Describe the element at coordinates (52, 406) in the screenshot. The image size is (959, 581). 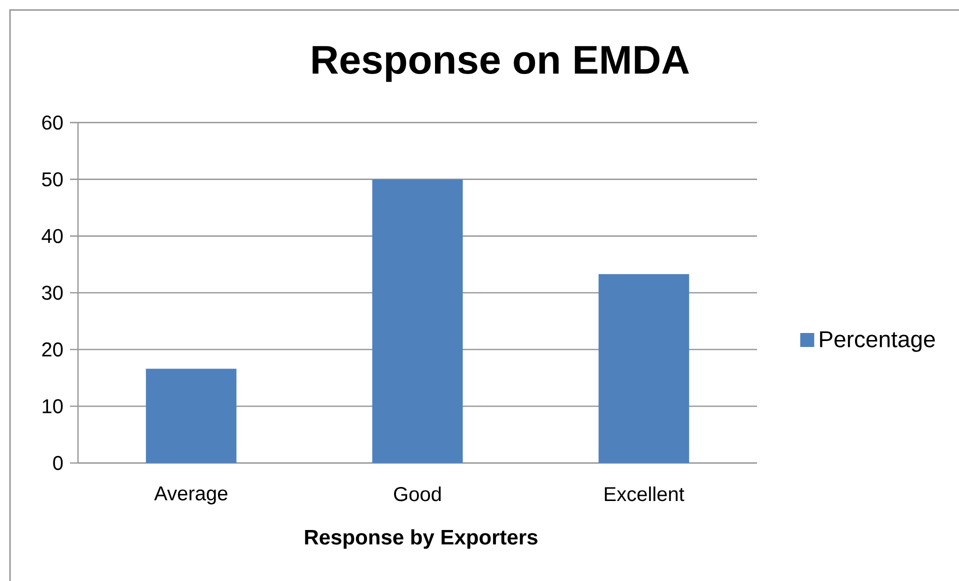
I see `y-tick-label: 10` at that location.